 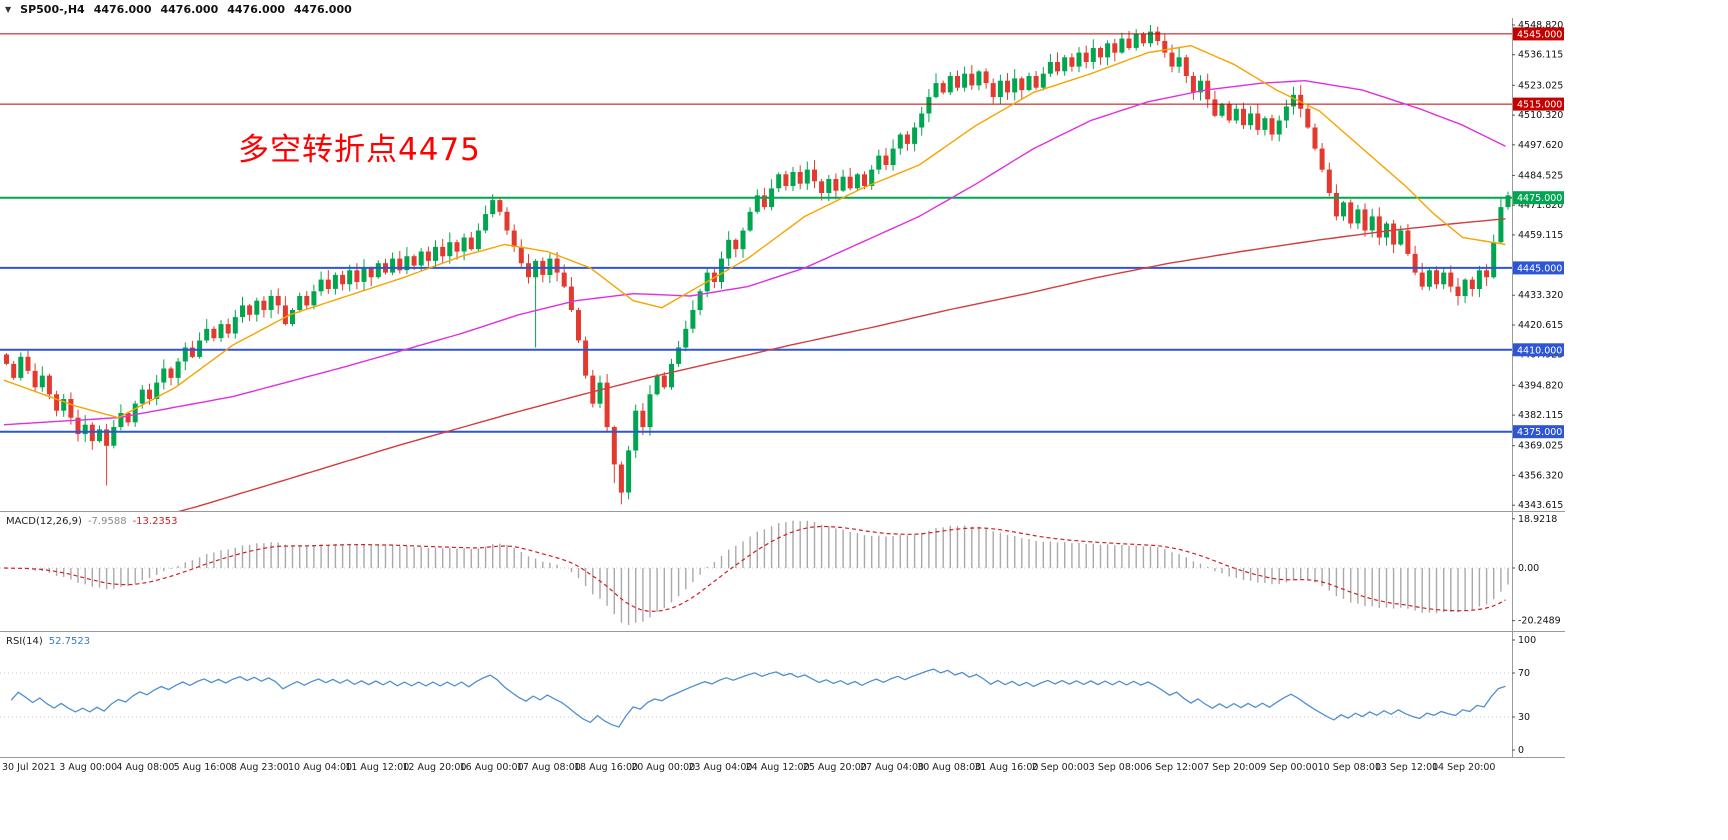 I want to click on macd-signal-value: -13.2353, so click(x=155, y=521).